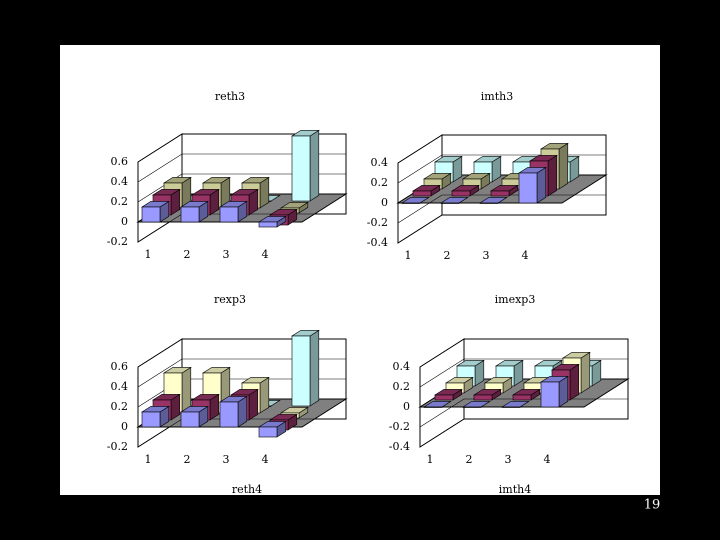  Describe the element at coordinates (515, 299) in the screenshot. I see `chart-title: imexp3` at that location.